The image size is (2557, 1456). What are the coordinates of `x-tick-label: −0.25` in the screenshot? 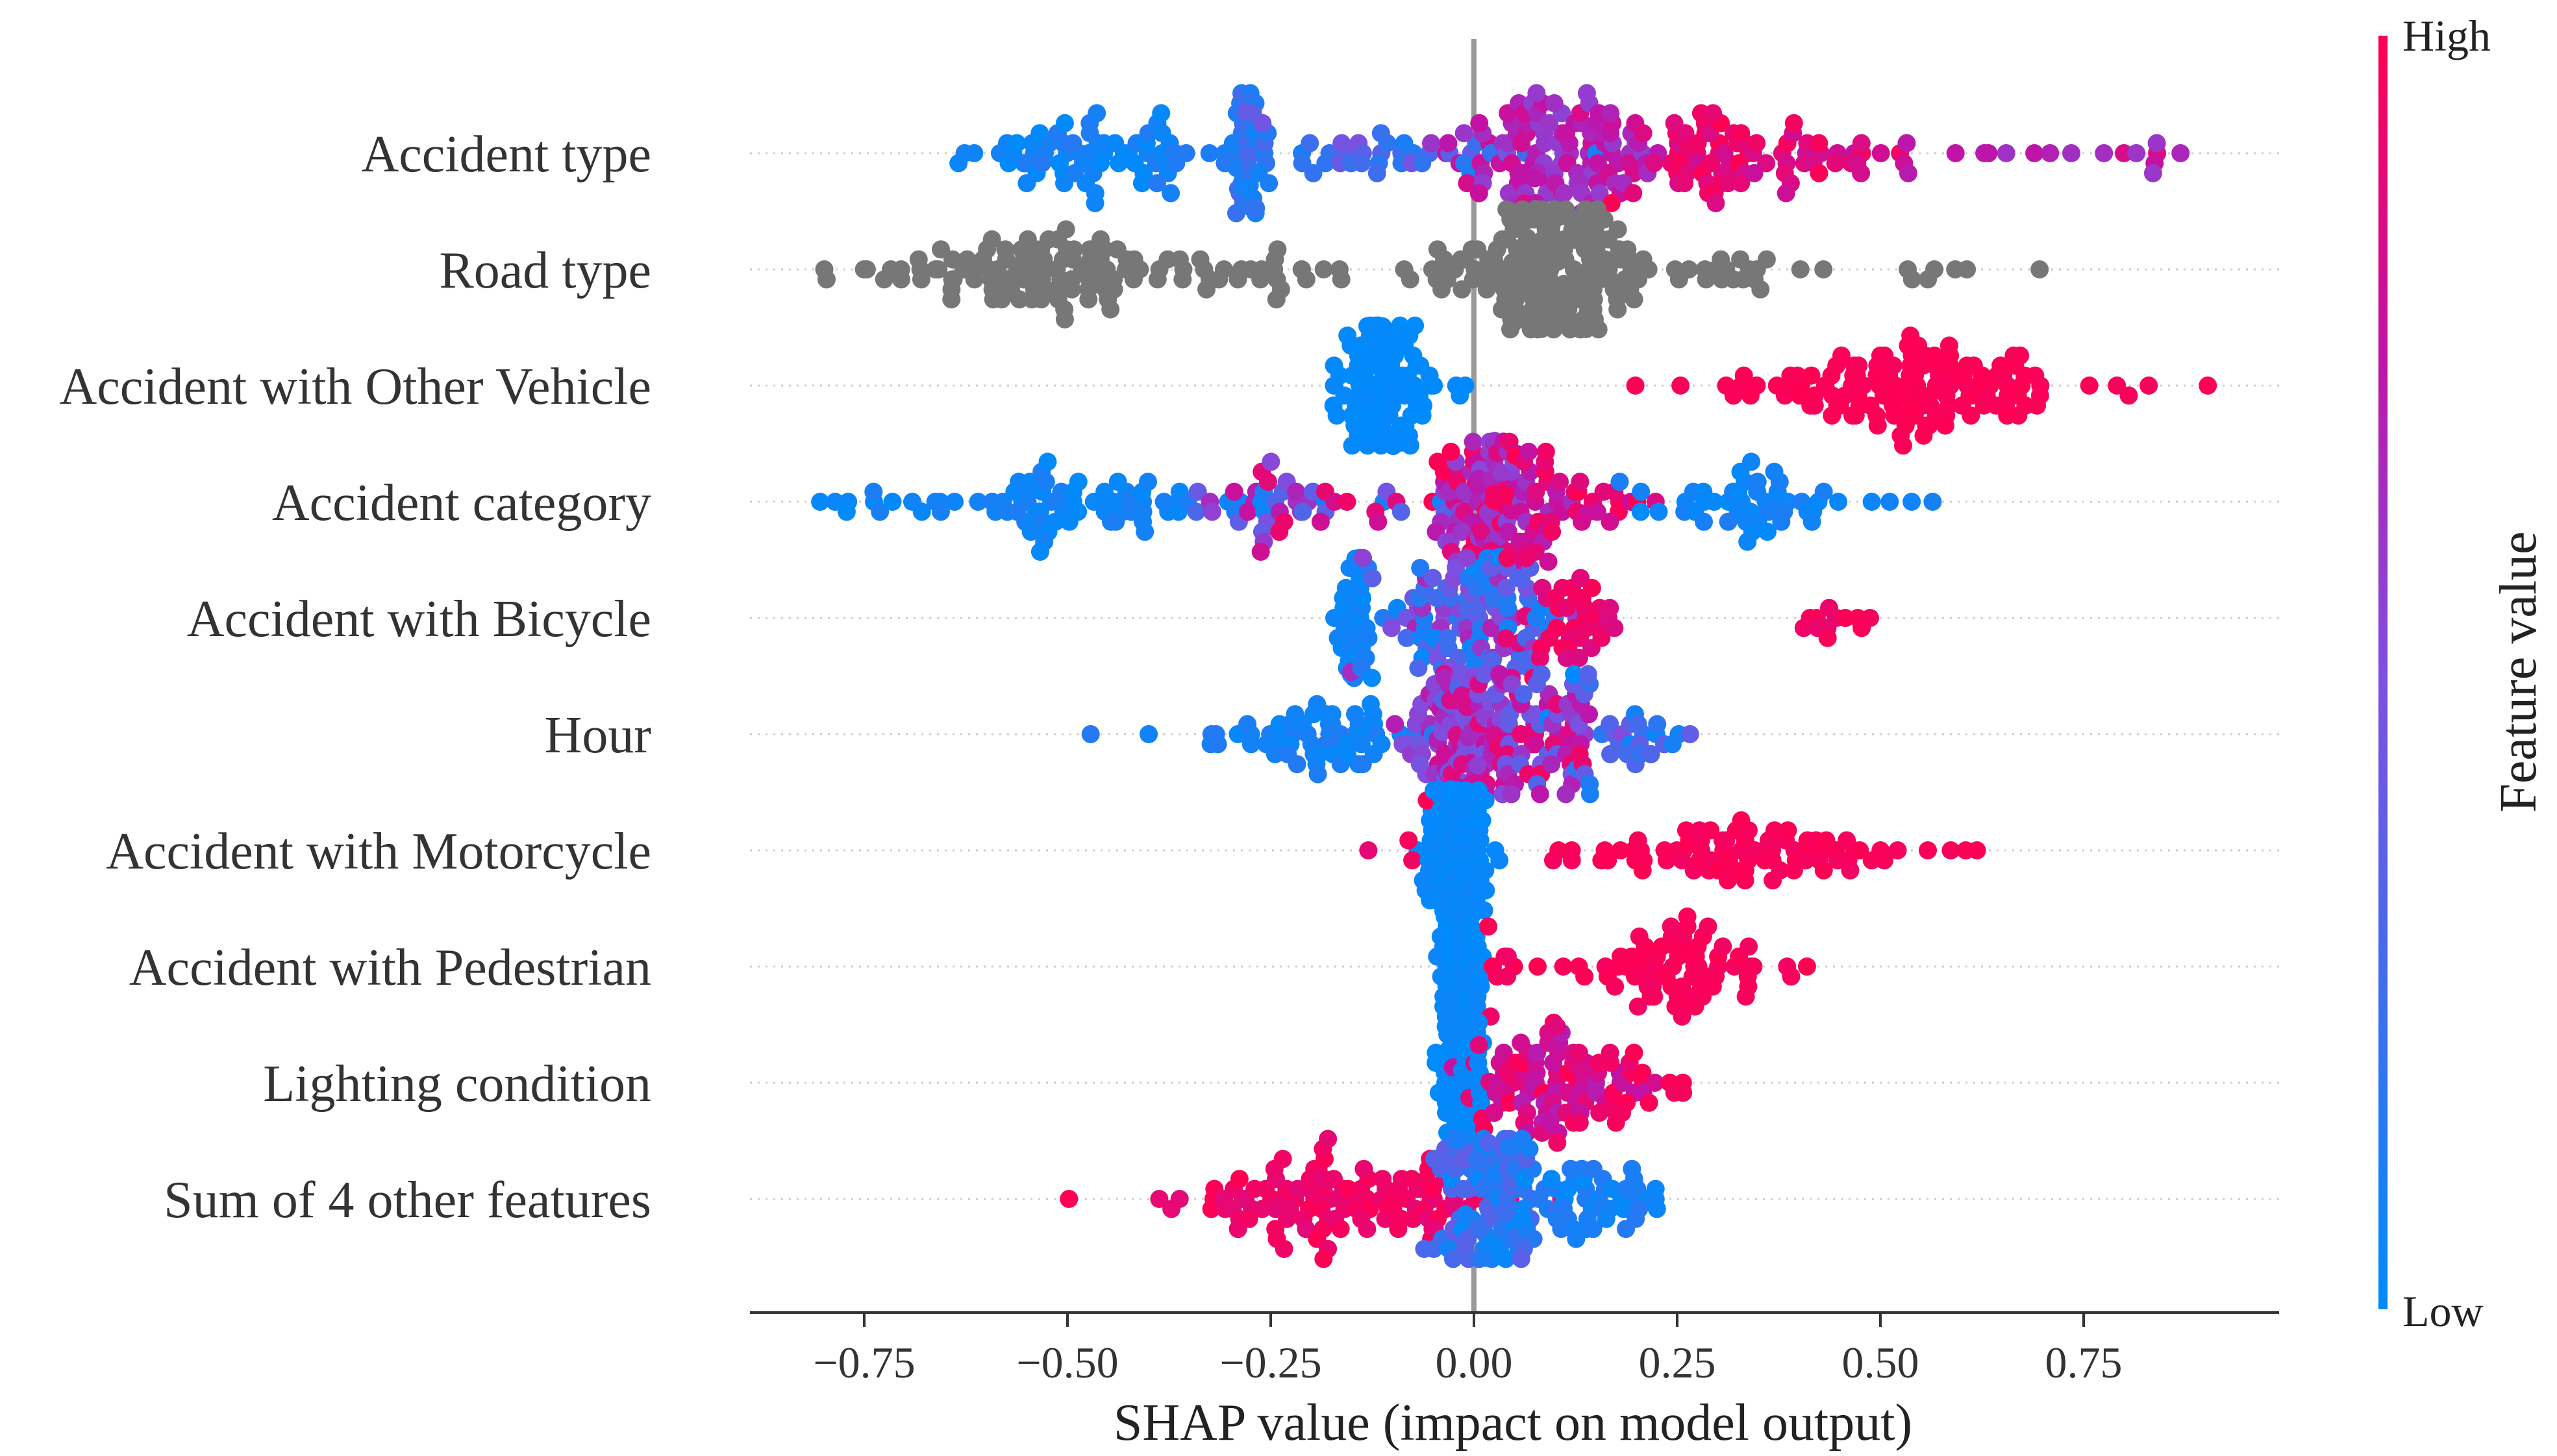 It's located at (1270, 1362).